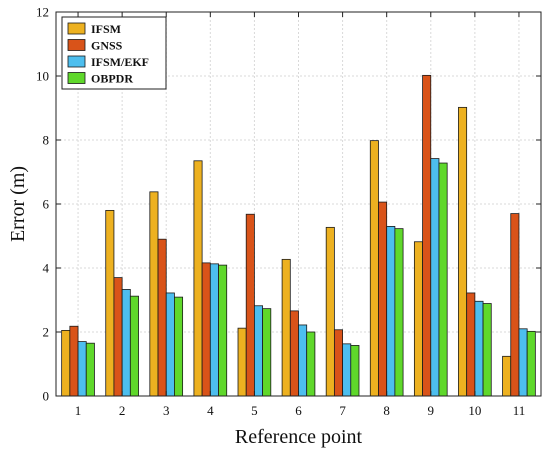 The image size is (550, 454). Describe the element at coordinates (106, 29) in the screenshot. I see `legend-label: IFSM` at that location.